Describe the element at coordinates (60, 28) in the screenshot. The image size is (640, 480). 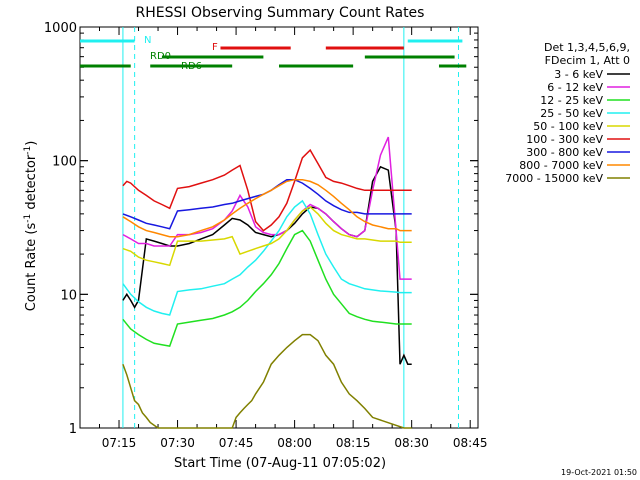
I see `y-tick-label: 1000` at that location.